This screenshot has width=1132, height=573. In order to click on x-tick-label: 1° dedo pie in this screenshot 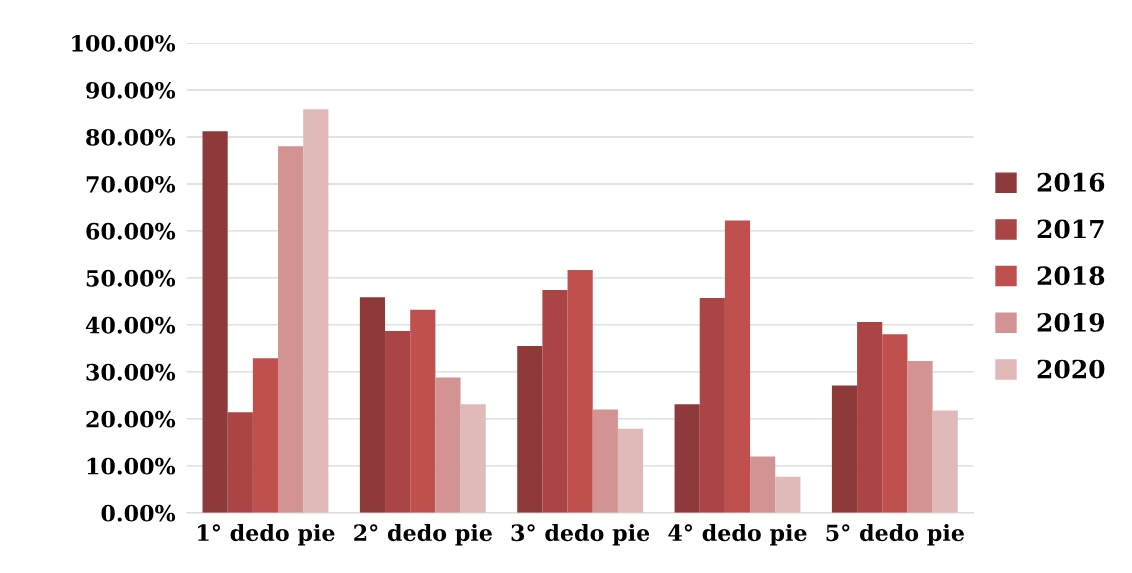, I will do `click(266, 534)`.